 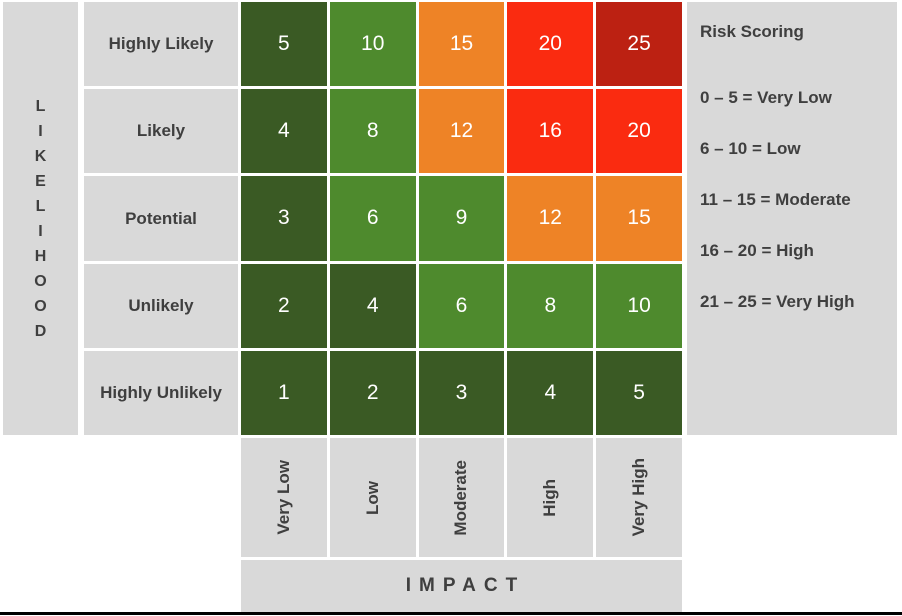 I want to click on legend-entry: 16 – 20 = High, so click(x=757, y=250).